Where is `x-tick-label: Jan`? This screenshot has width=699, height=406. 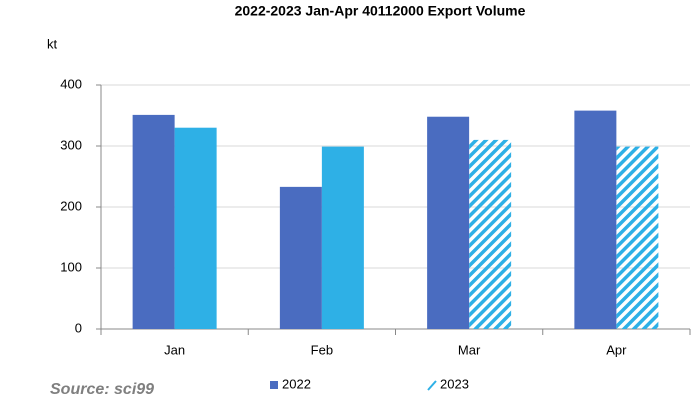 x-tick-label: Jan is located at coordinates (174, 349).